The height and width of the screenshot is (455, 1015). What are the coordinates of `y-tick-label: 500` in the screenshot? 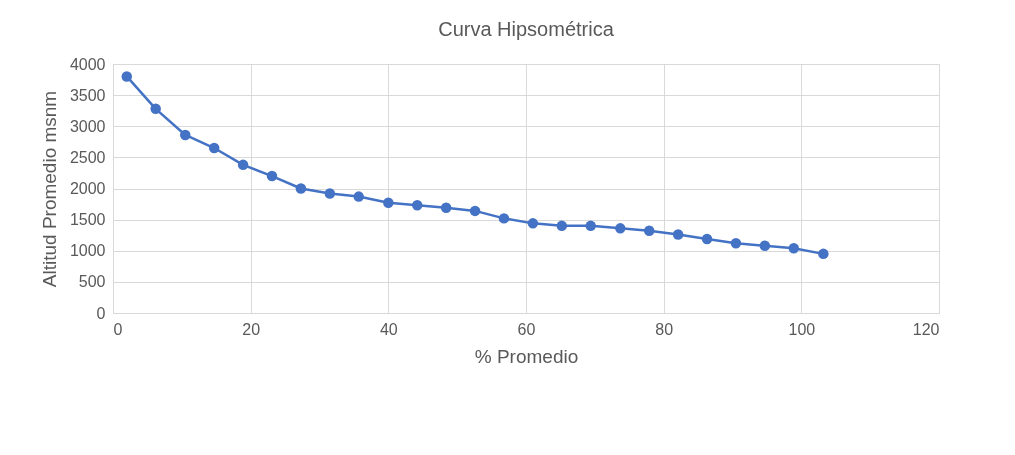 It's located at (92, 282).